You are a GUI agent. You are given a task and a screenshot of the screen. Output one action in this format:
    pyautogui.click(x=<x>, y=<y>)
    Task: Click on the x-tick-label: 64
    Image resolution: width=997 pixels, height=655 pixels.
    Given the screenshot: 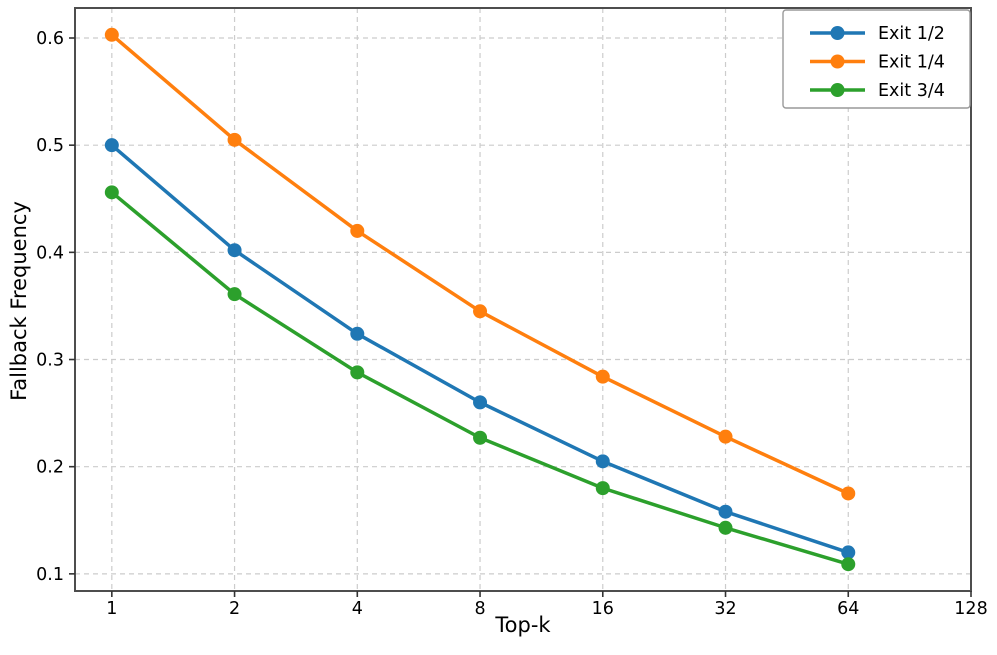 What is the action you would take?
    pyautogui.click(x=848, y=609)
    